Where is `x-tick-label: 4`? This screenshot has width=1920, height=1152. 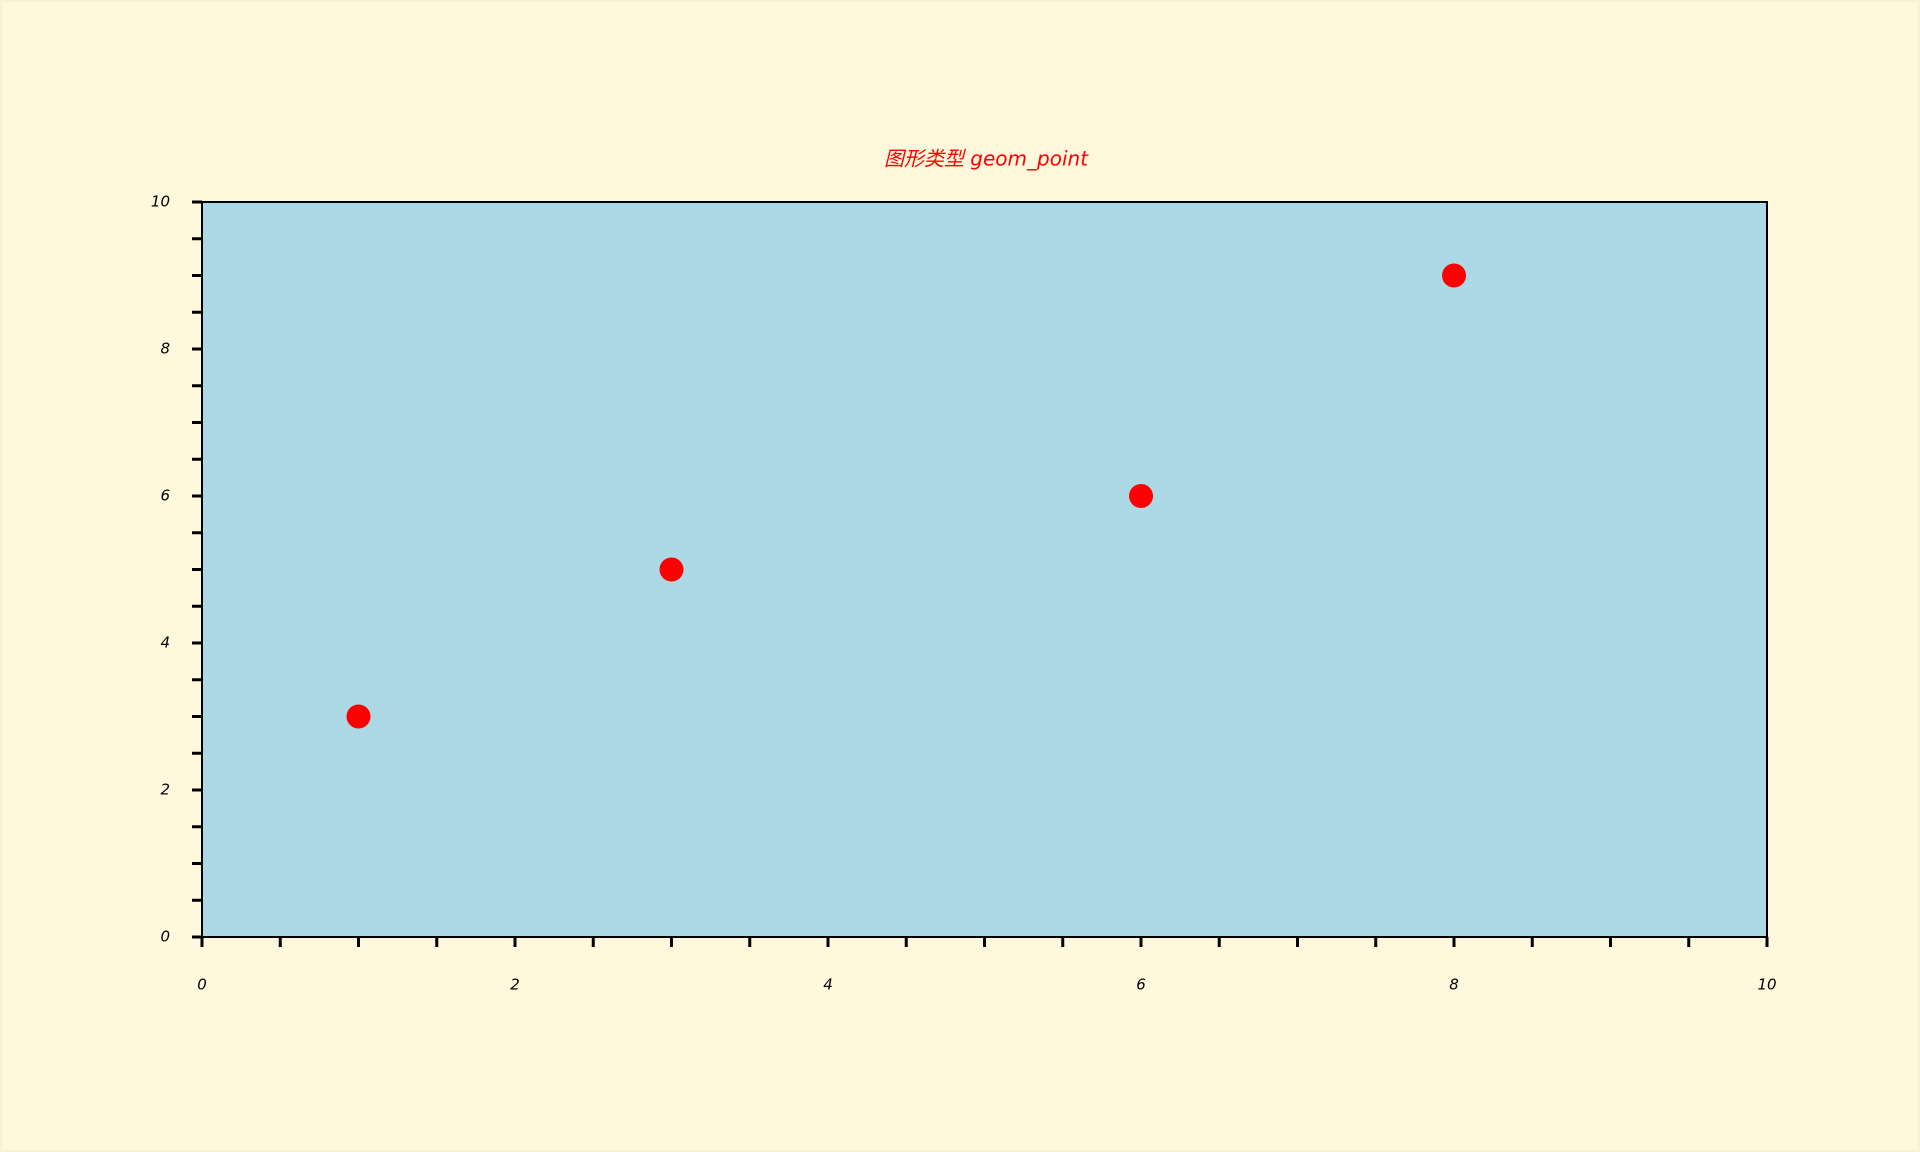 x-tick-label: 4 is located at coordinates (828, 985).